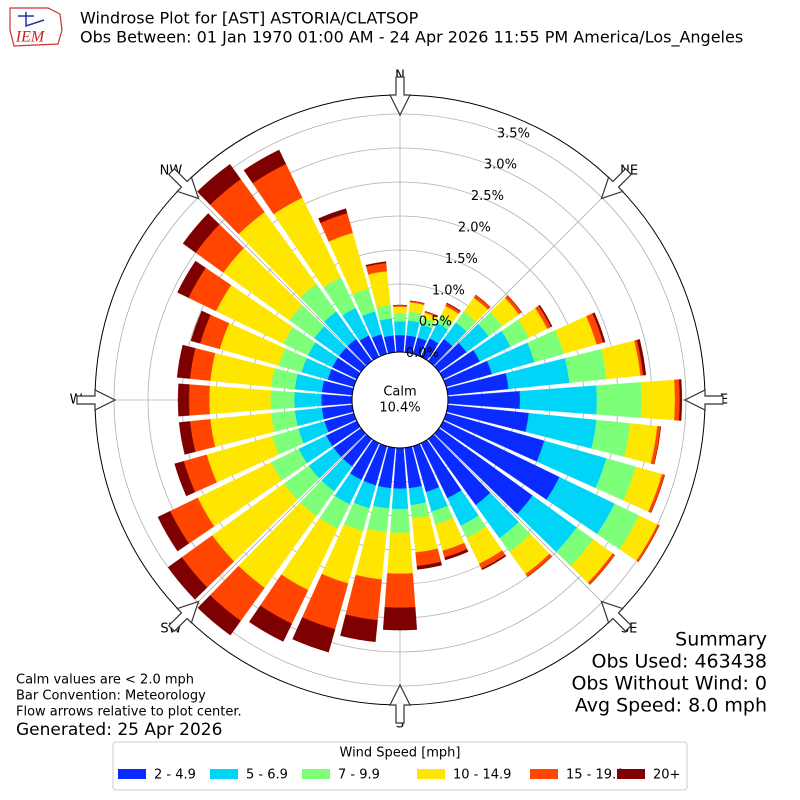 Image resolution: width=800 pixels, height=800 pixels. What do you see at coordinates (671, 706) in the screenshot?
I see `summary-line: Avg Speed: 8.0 mph` at bounding box center [671, 706].